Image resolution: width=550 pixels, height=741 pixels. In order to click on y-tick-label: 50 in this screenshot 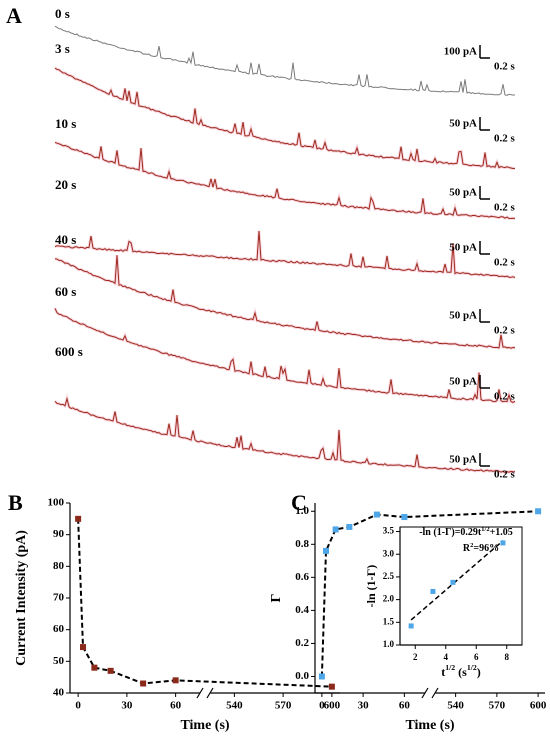, I will do `click(59, 661)`.